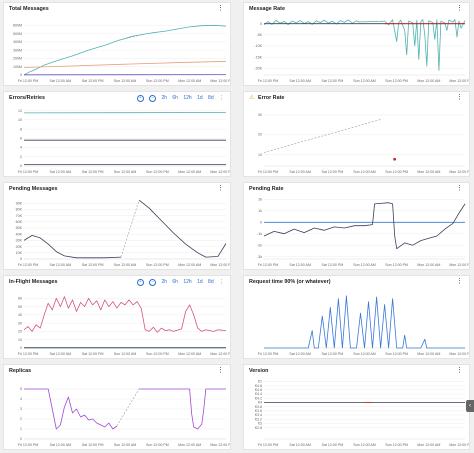 The image size is (474, 453). I want to click on y-tick-label: €4, so click(260, 403).